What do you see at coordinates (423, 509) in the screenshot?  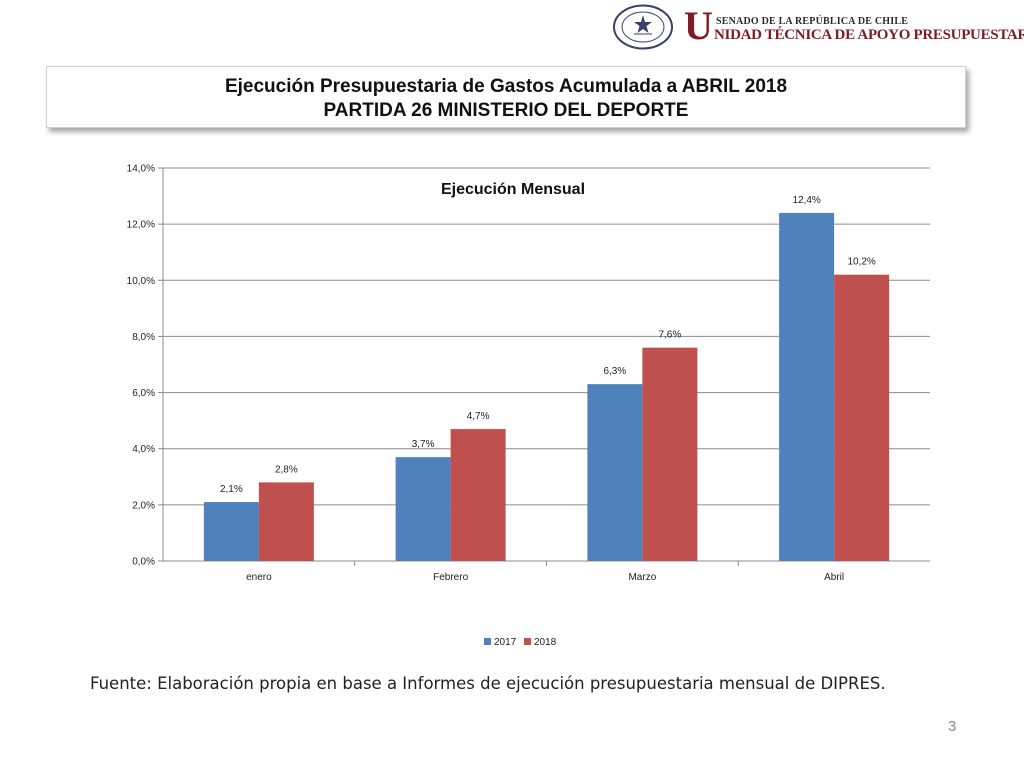 I see `bar-2017-febrero` at bounding box center [423, 509].